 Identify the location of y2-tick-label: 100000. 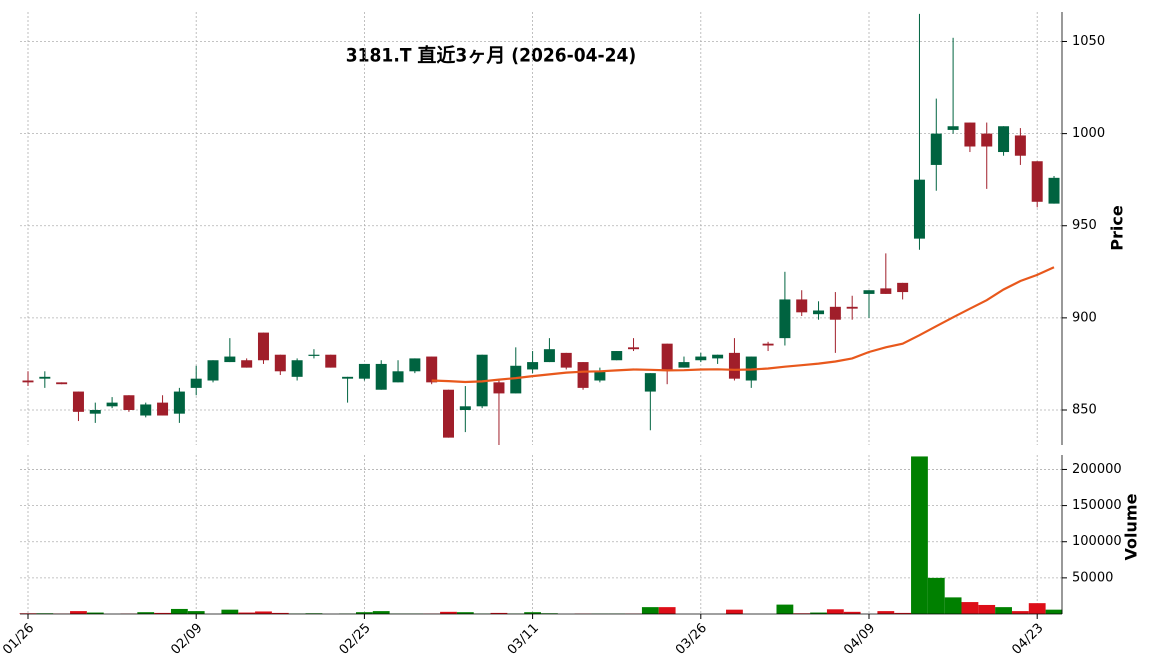
(1097, 541).